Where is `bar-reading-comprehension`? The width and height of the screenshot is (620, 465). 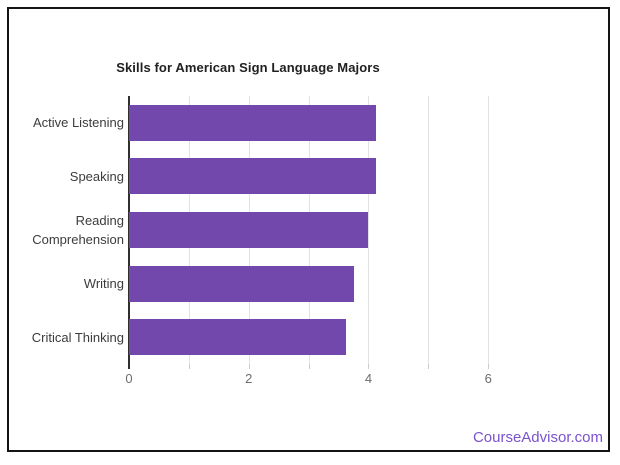
bar-reading-comprehension is located at coordinates (249, 229).